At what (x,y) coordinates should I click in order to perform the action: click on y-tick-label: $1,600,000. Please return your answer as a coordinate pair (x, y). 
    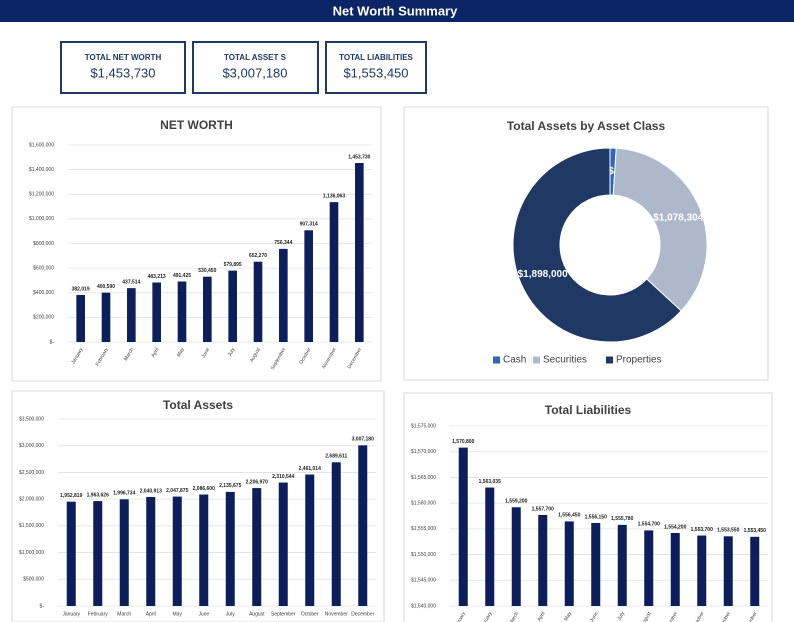
    Looking at the image, I should click on (41, 145).